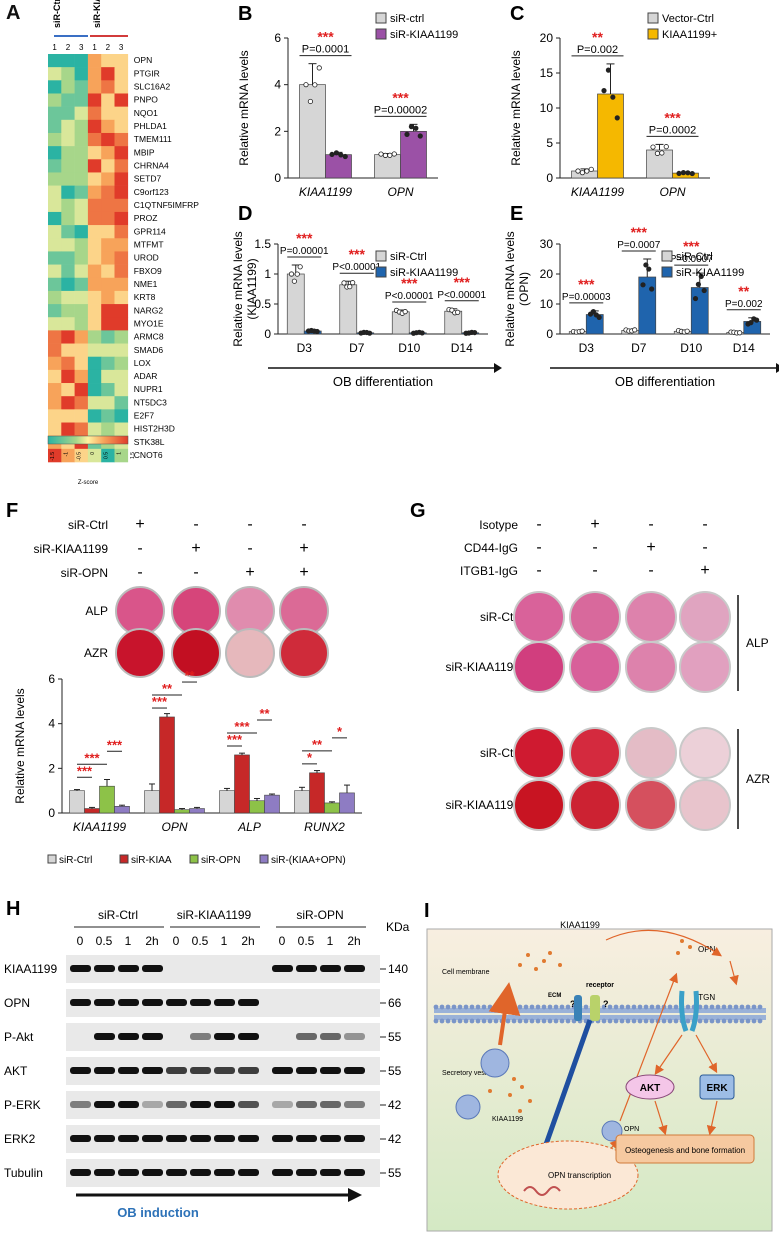 This screenshot has width=779, height=1249. I want to click on erk-label: ERK, so click(717, 1088).